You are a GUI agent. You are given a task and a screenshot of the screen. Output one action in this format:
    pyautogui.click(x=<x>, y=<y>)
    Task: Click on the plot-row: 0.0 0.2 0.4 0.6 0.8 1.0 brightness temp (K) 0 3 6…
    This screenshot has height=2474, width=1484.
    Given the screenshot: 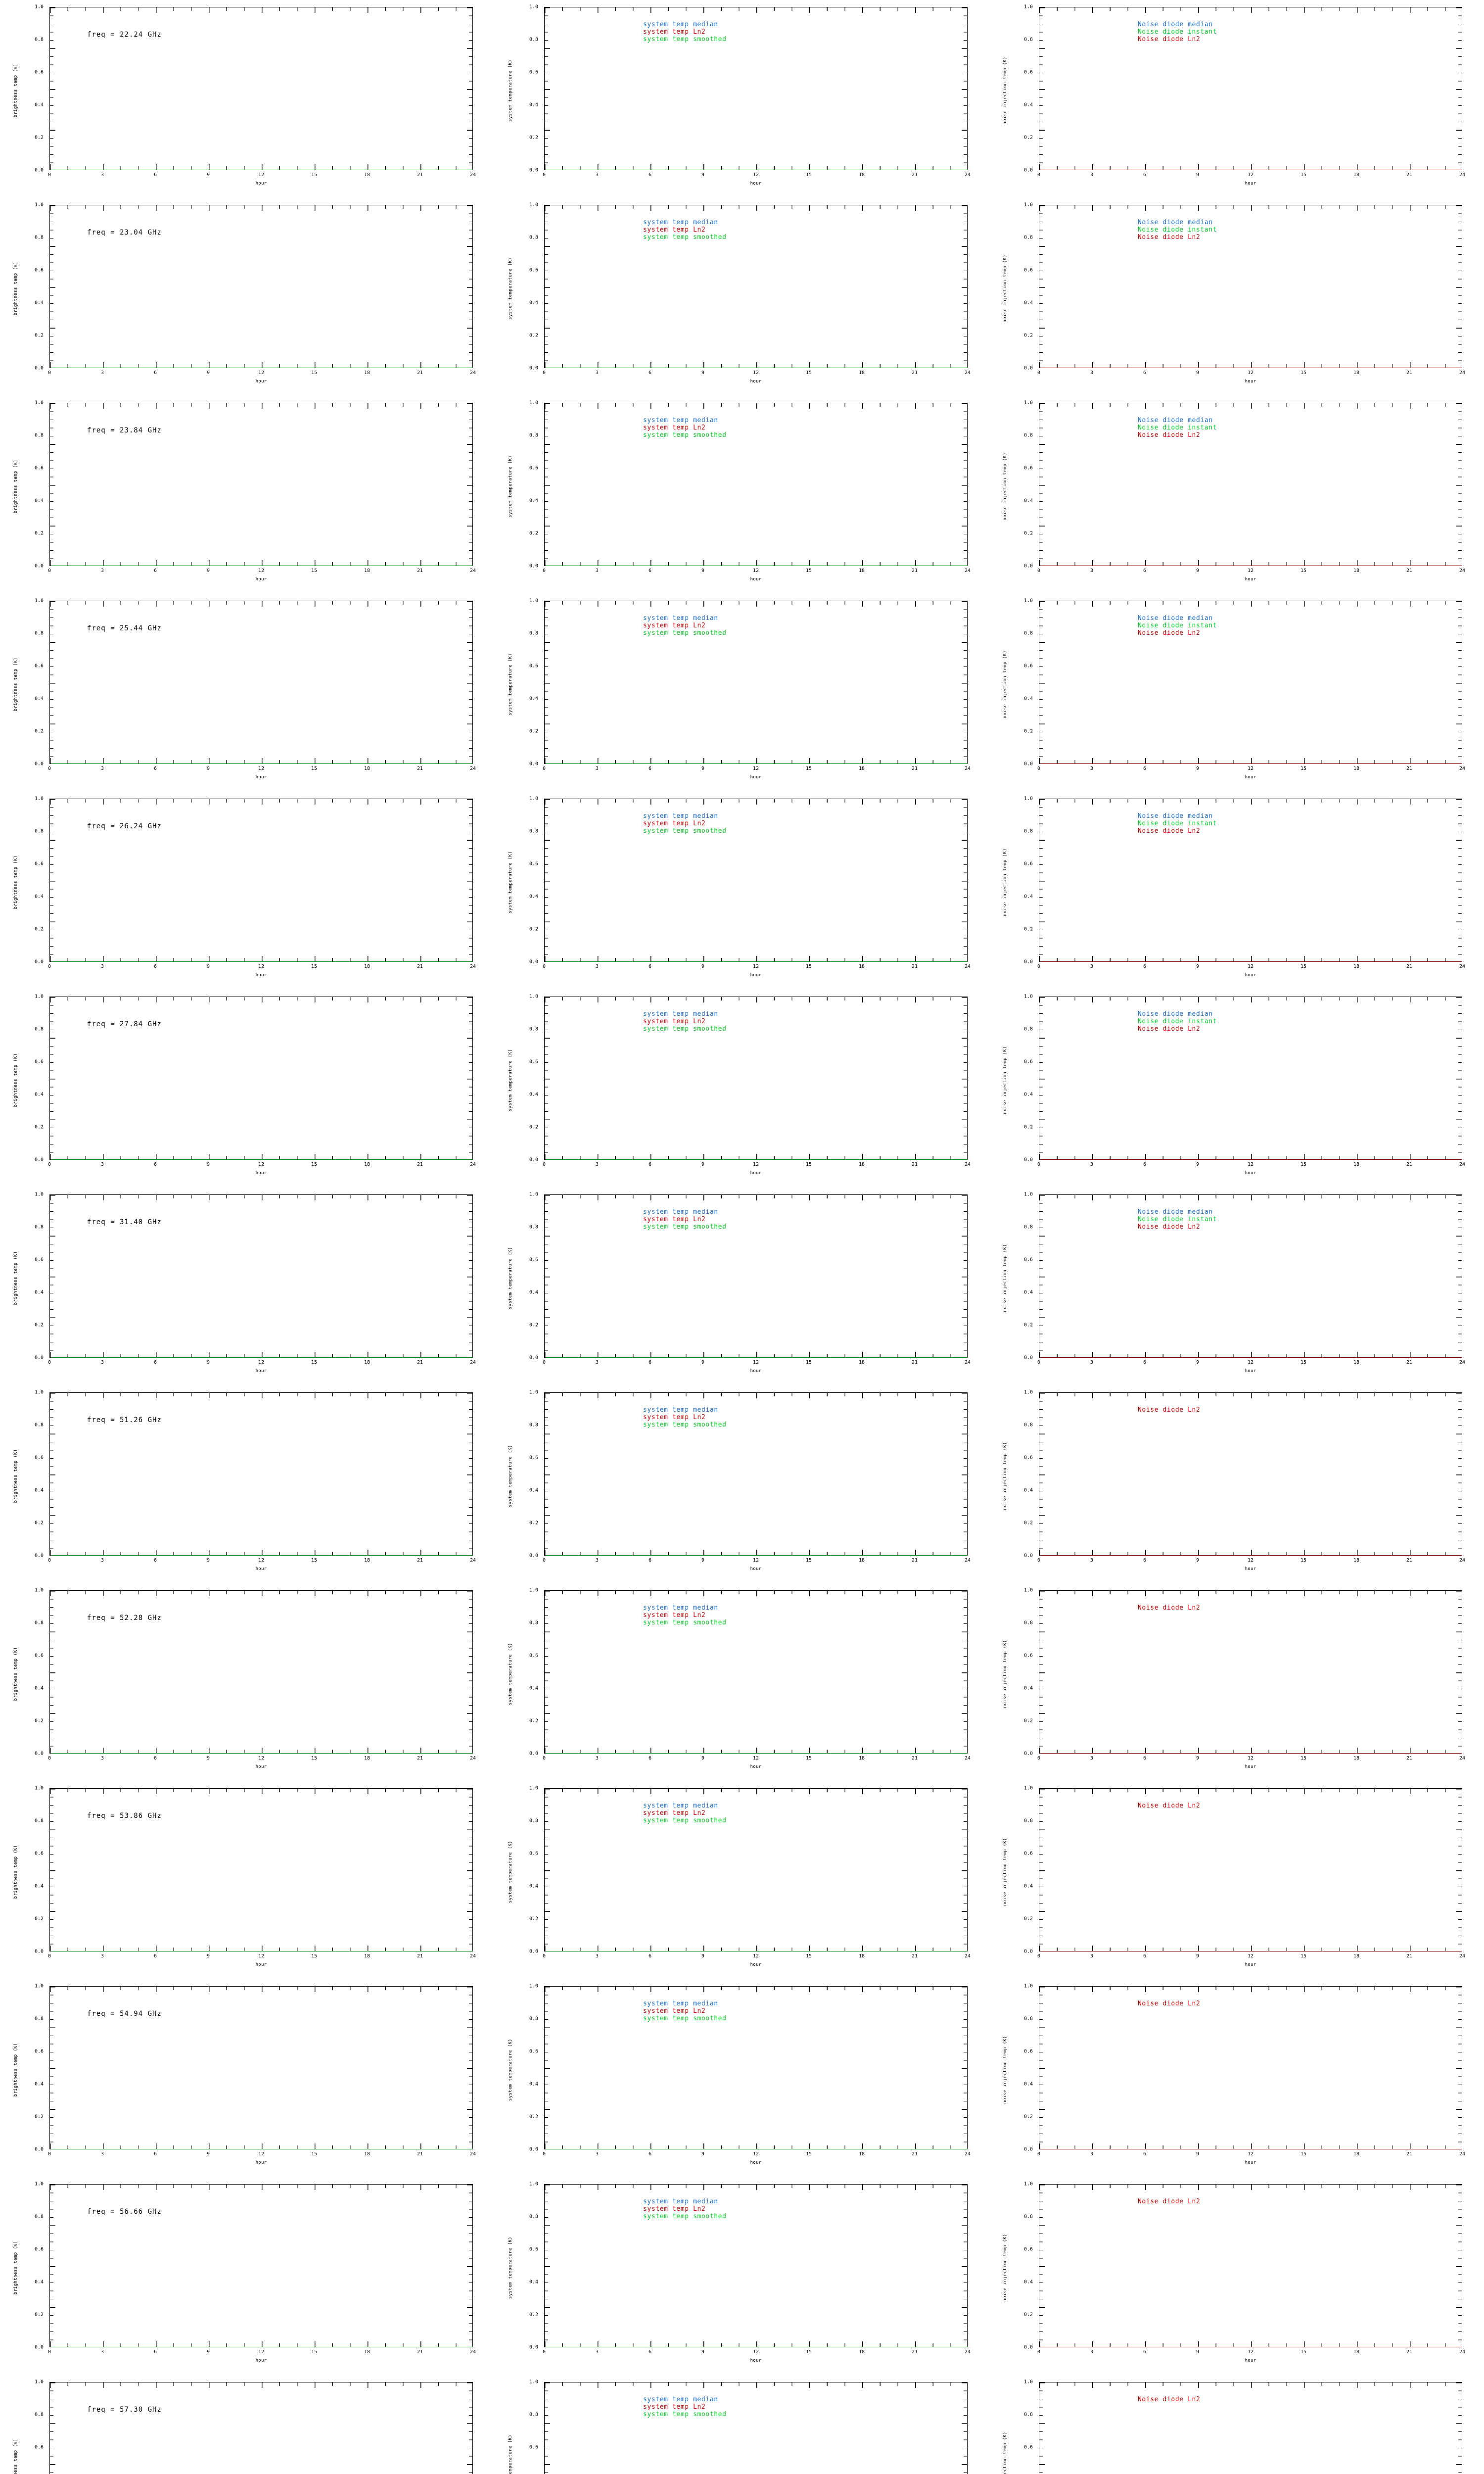 What is the action you would take?
    pyautogui.click(x=742, y=1682)
    